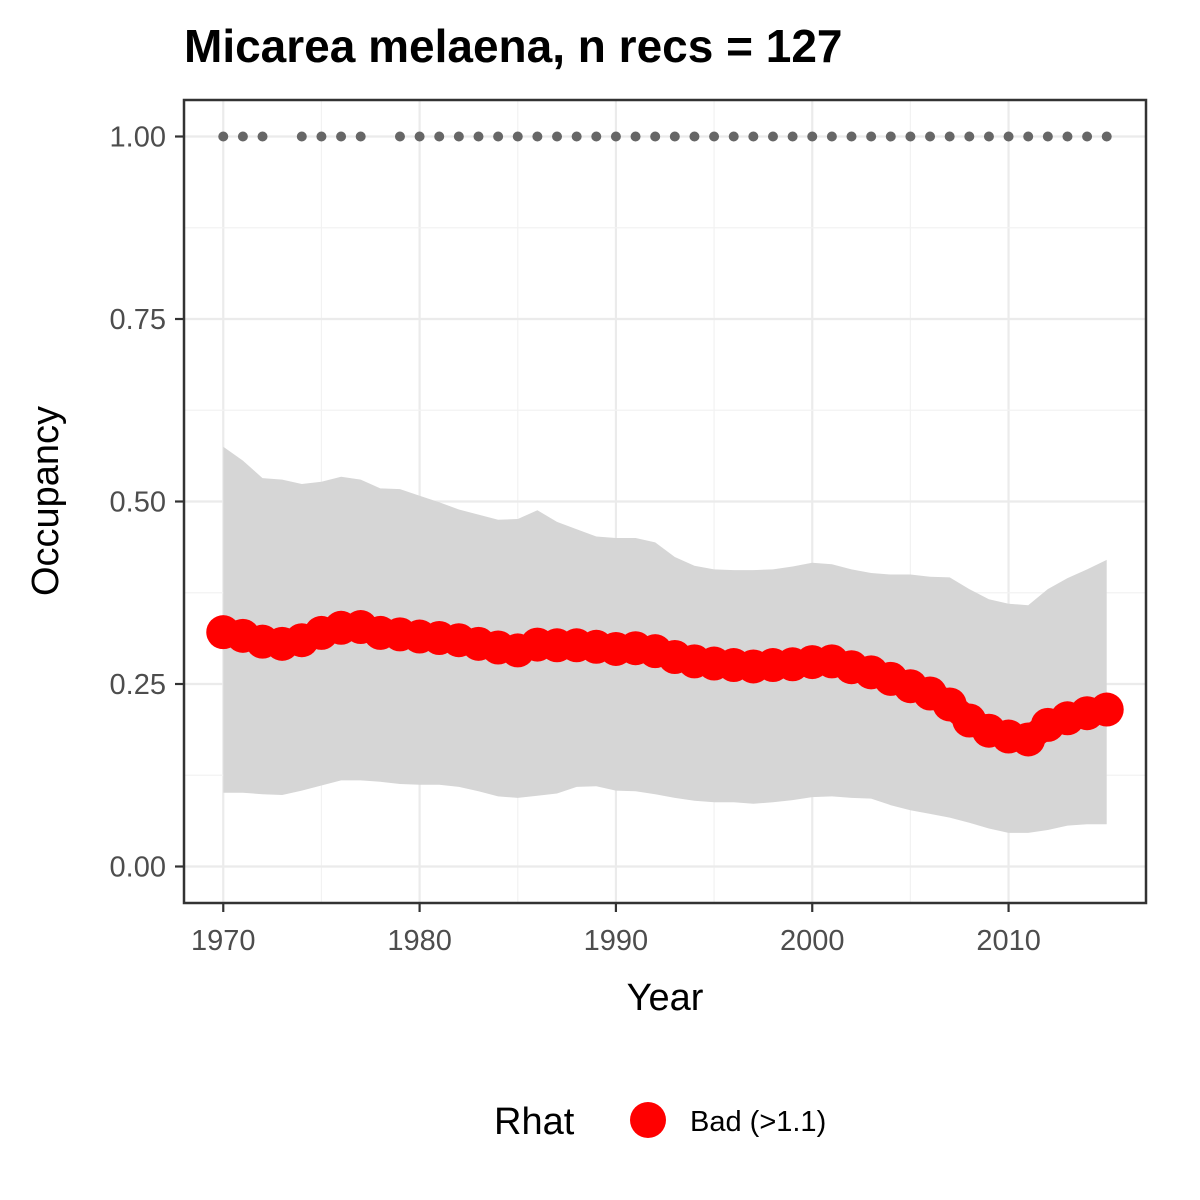 The image size is (1200, 1200). What do you see at coordinates (138, 868) in the screenshot?
I see `y-tick-label: 0.00` at bounding box center [138, 868].